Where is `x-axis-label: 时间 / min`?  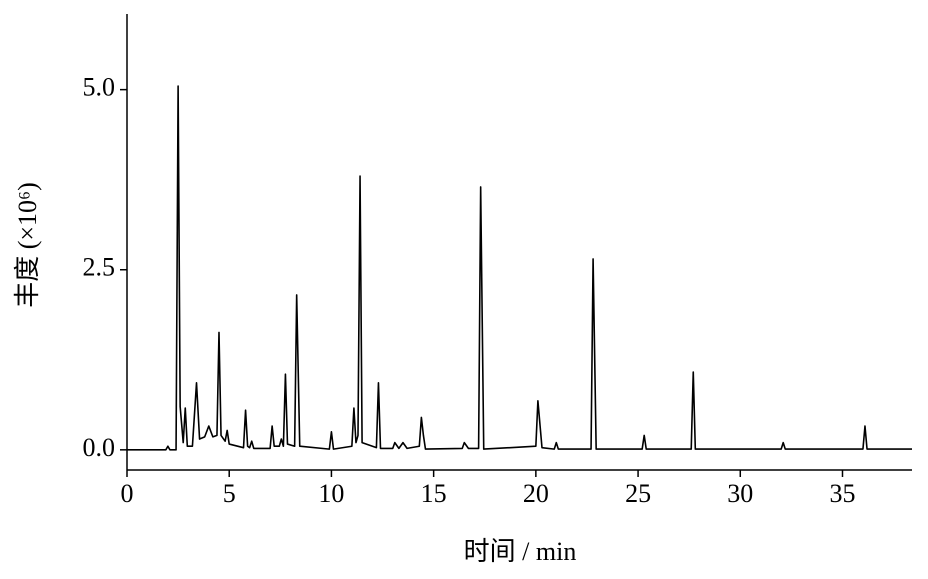 x-axis-label: 时间 / min is located at coordinates (520, 551).